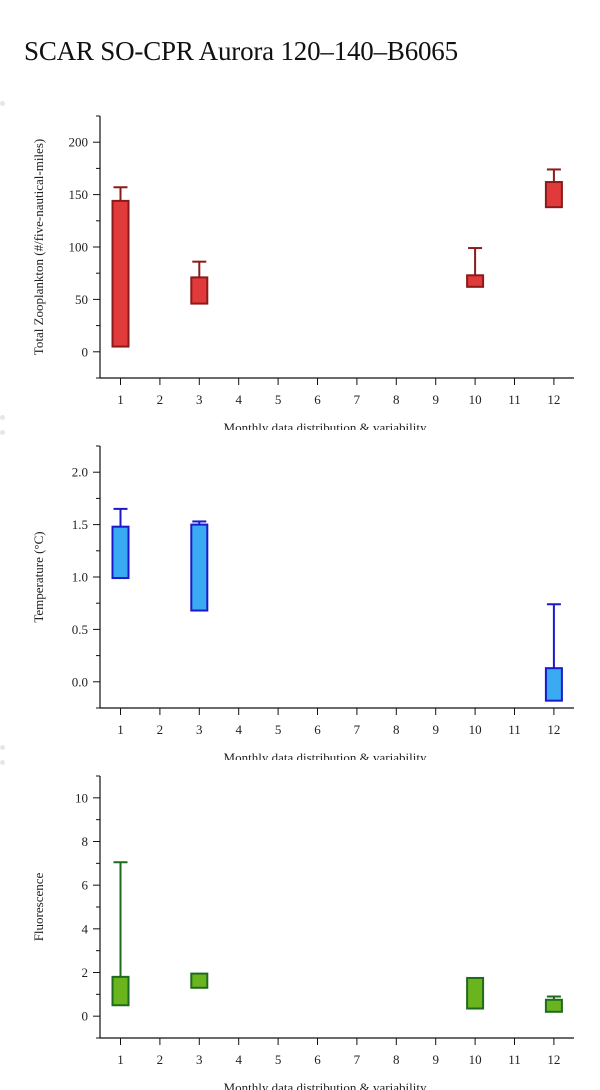 This screenshot has width=600, height=1090. Describe the element at coordinates (81, 797) in the screenshot. I see `y-tick-label: 10` at that location.